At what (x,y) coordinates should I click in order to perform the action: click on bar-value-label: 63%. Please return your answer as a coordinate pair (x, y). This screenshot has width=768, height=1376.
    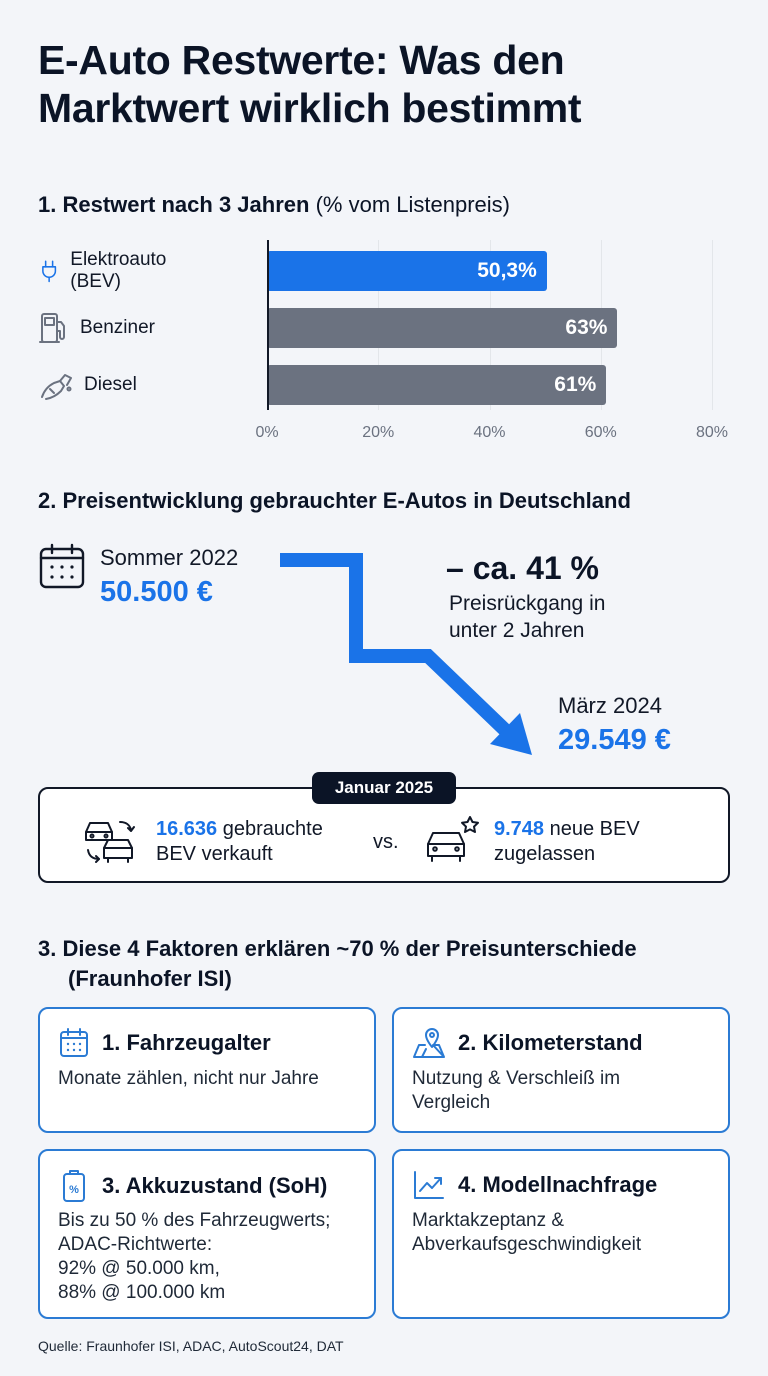
    Looking at the image, I should click on (586, 327).